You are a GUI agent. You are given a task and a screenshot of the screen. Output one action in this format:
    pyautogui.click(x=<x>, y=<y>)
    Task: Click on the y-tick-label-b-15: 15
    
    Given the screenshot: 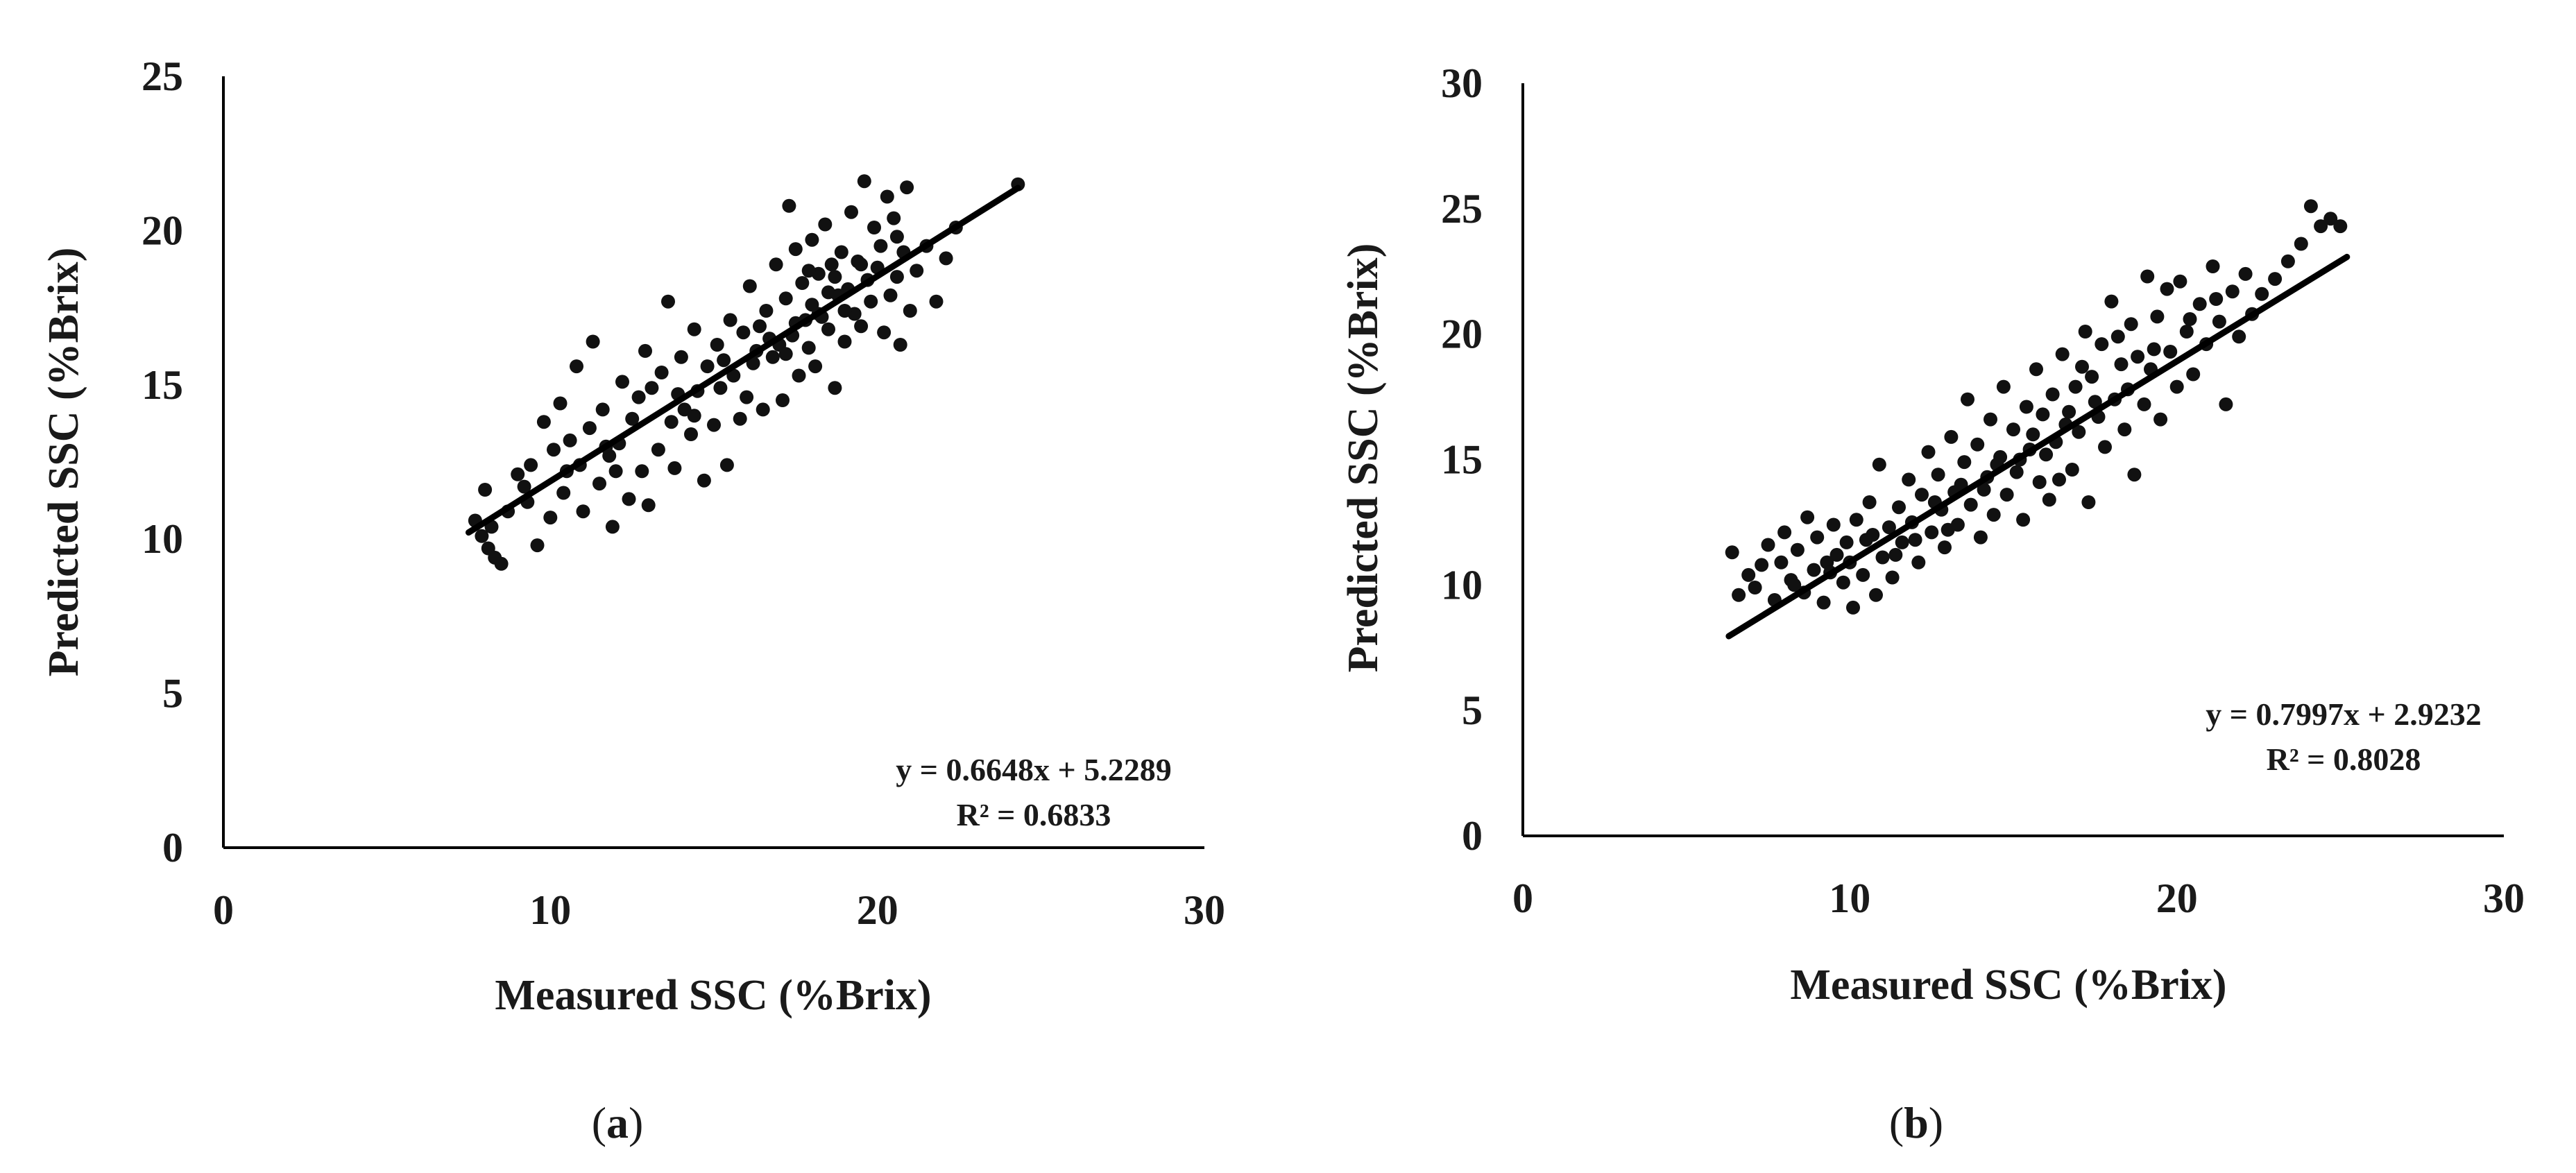 What is the action you would take?
    pyautogui.click(x=1462, y=460)
    